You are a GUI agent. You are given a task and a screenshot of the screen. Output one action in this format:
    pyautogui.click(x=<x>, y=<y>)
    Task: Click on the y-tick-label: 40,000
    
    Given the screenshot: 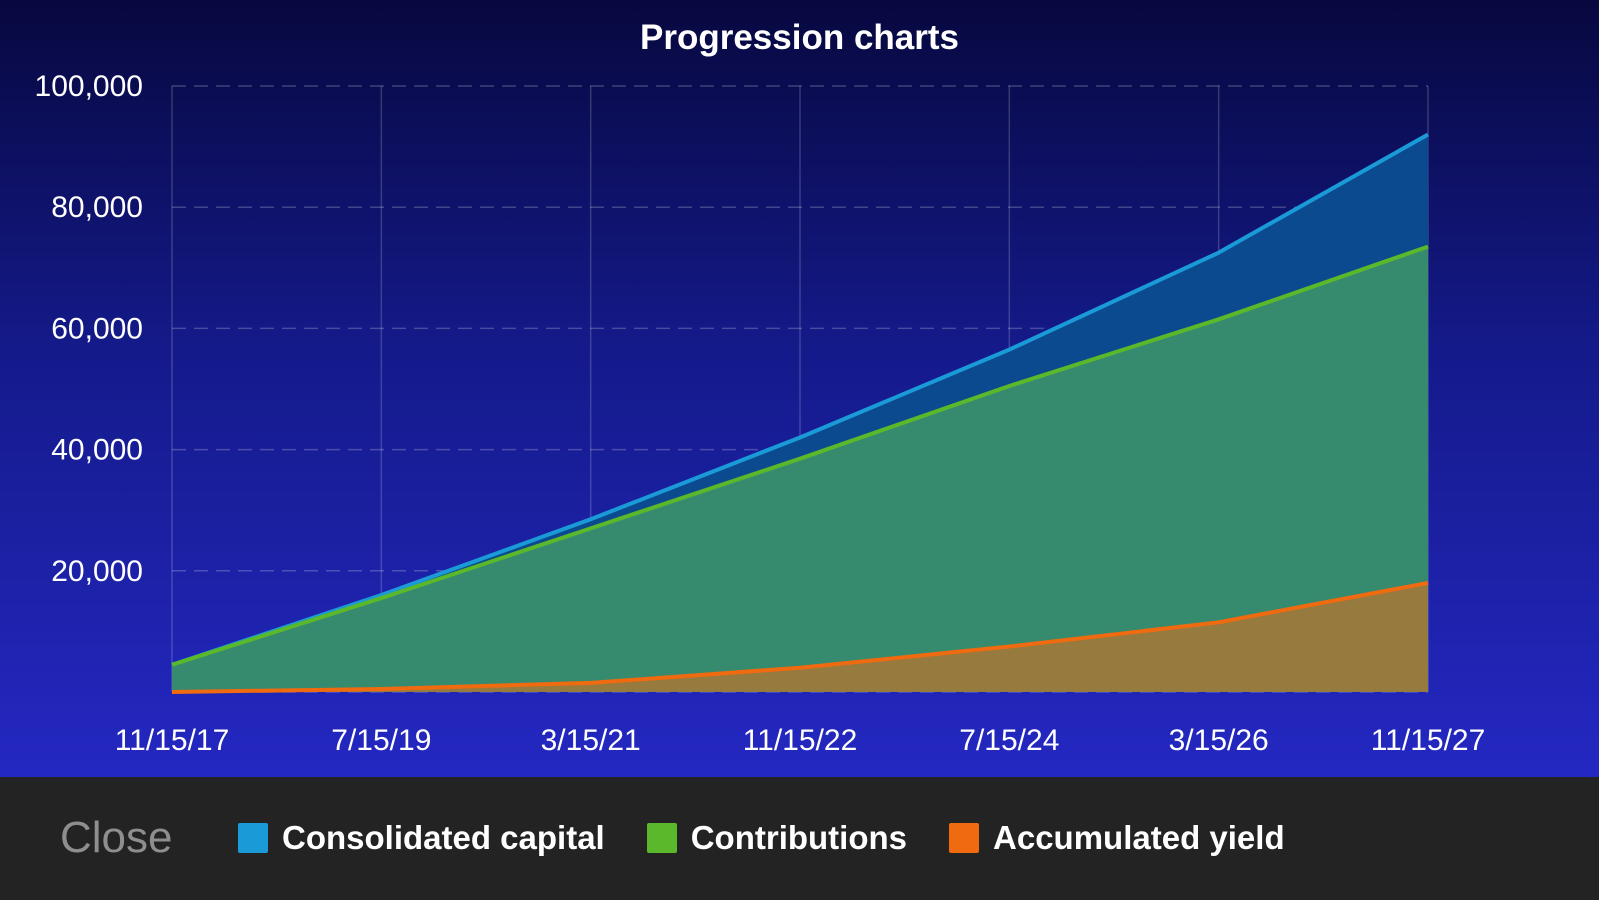 What is the action you would take?
    pyautogui.click(x=97, y=450)
    